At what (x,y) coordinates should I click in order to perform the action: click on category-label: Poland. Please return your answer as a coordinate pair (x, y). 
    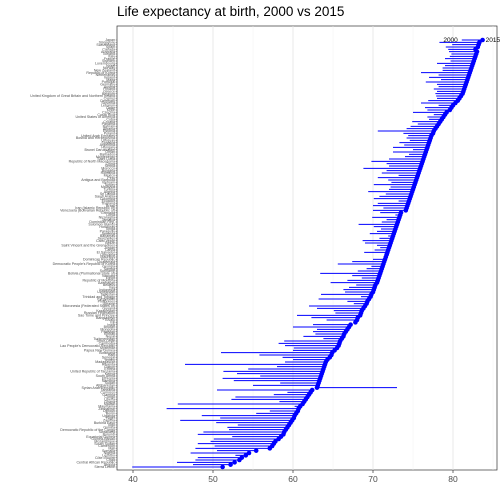
    Looking at the image, I should click on (109, 134).